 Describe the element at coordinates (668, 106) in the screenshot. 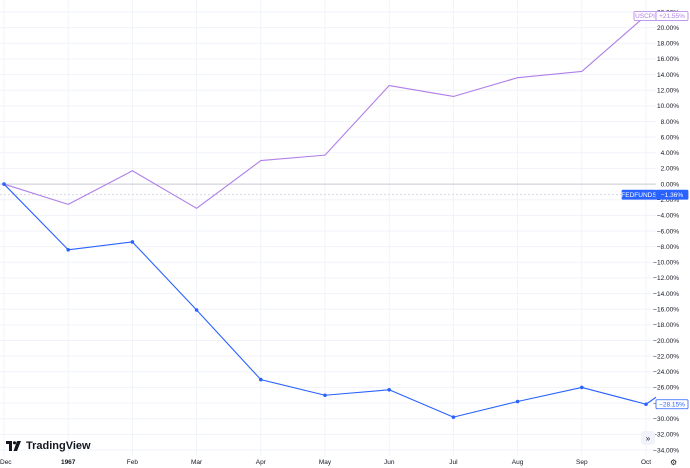

I see `y-tick-label: 10.00%` at that location.